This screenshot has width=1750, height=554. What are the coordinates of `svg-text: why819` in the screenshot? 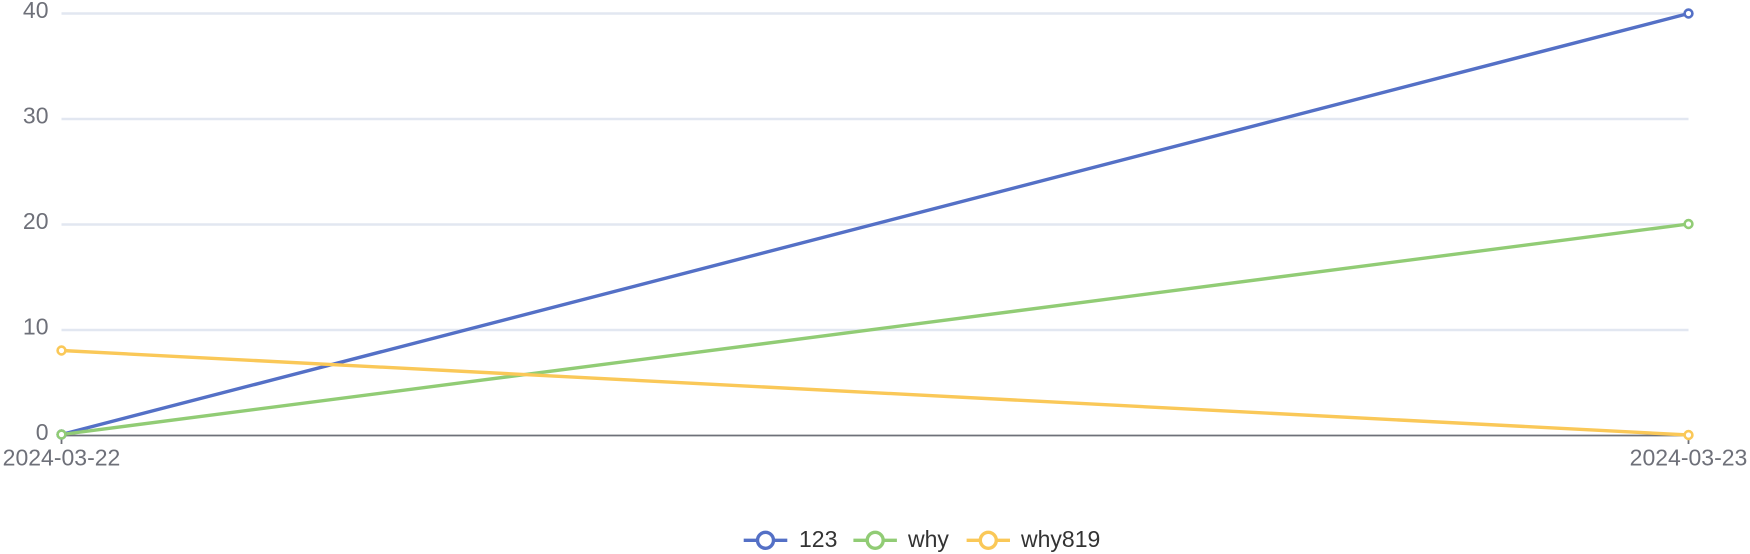 It's located at (1060, 539).